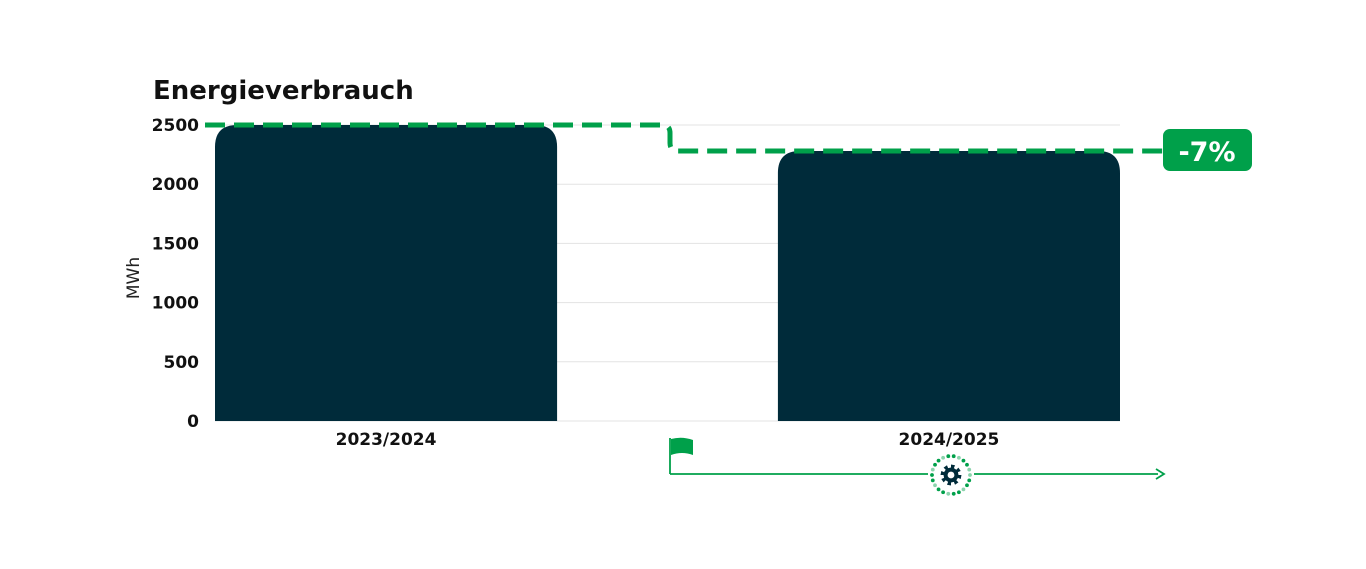  I want to click on gear-hole, so click(951, 475).